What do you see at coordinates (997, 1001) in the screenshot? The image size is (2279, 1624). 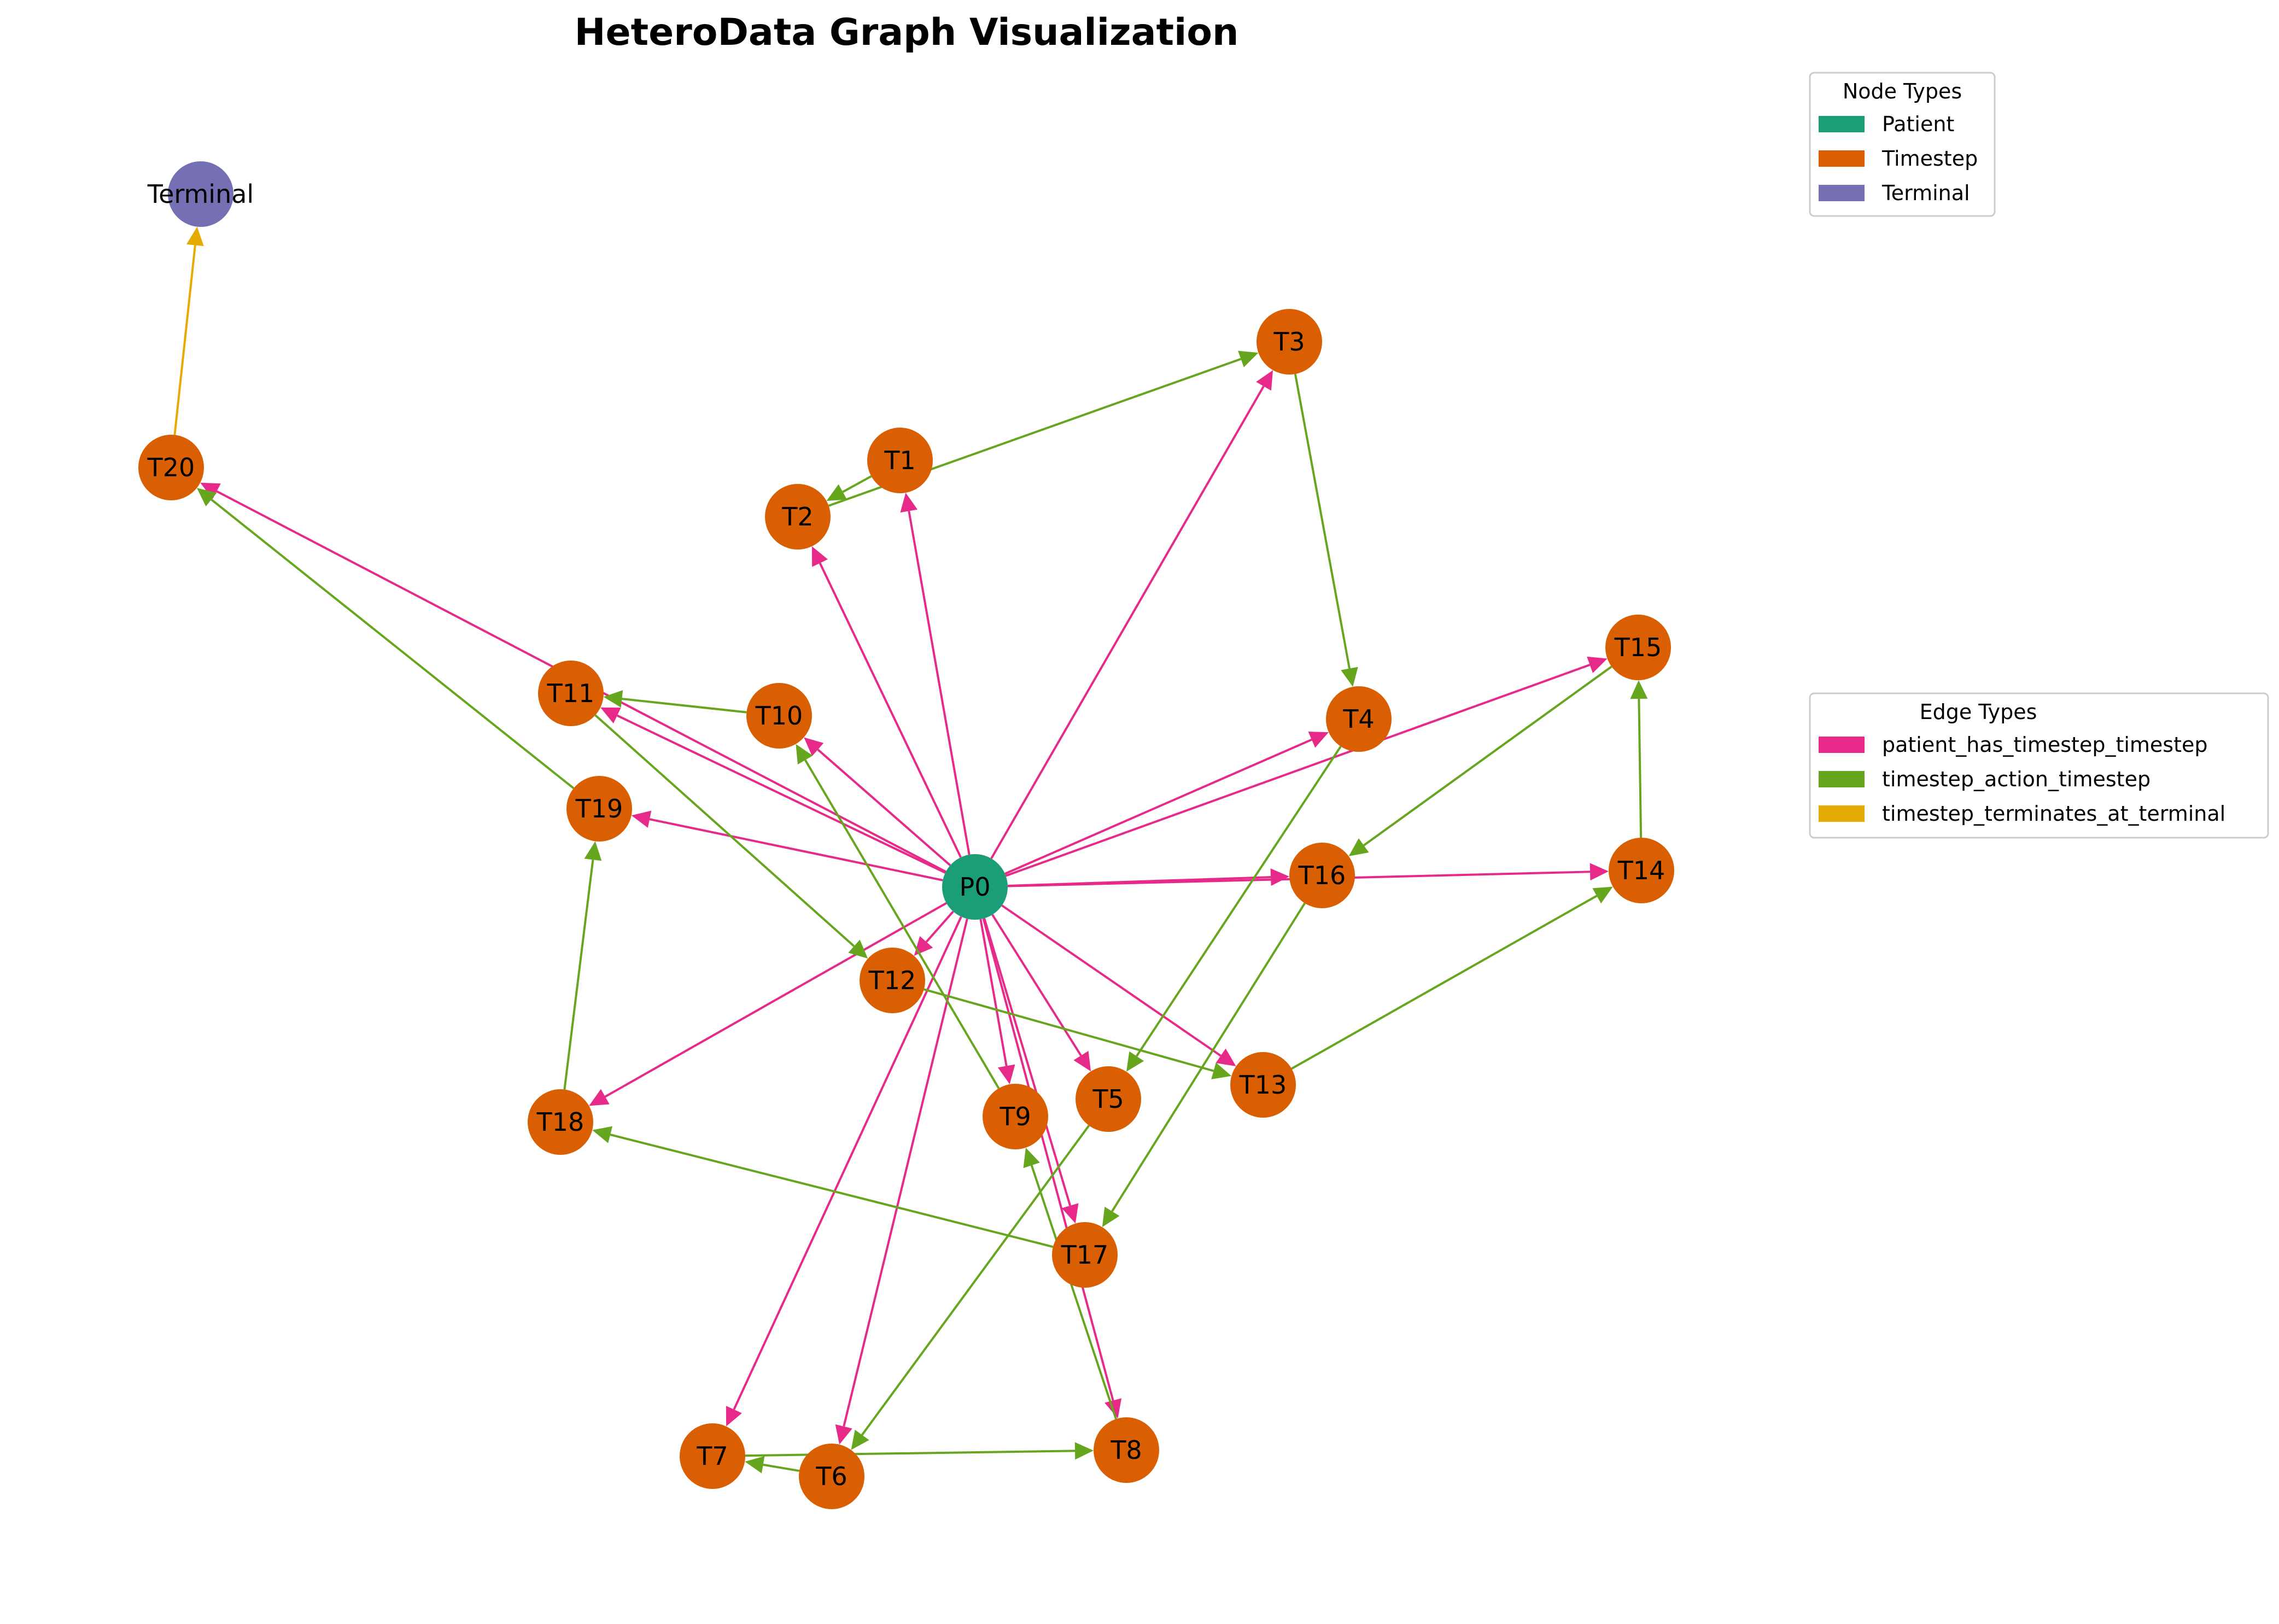 I see `edge-P0-T9` at bounding box center [997, 1001].